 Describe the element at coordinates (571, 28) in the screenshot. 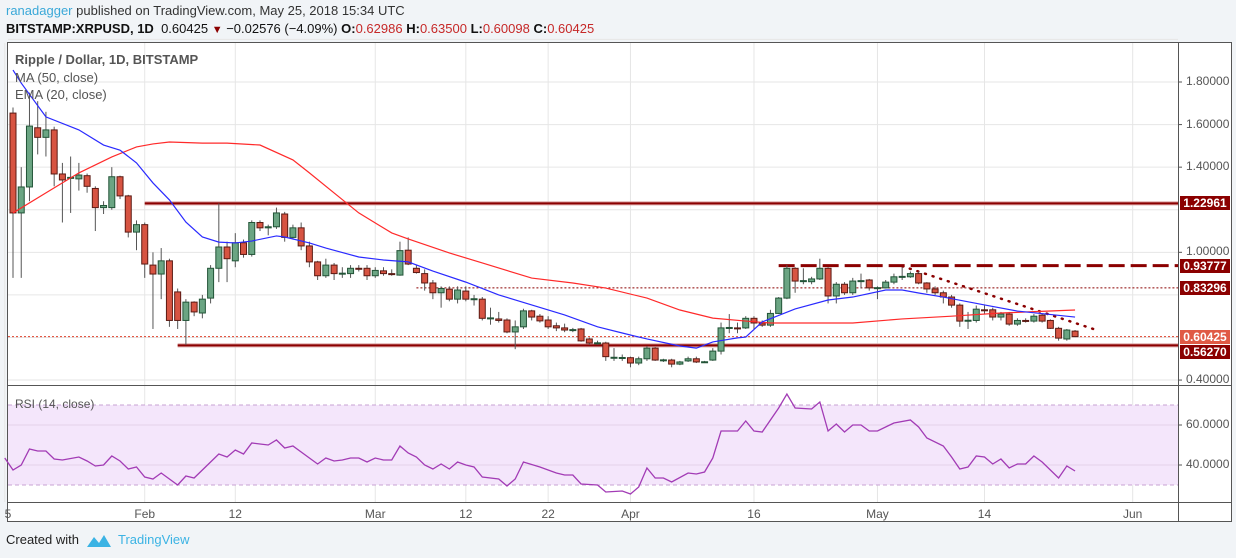

I see `close-value: 0.60425` at that location.